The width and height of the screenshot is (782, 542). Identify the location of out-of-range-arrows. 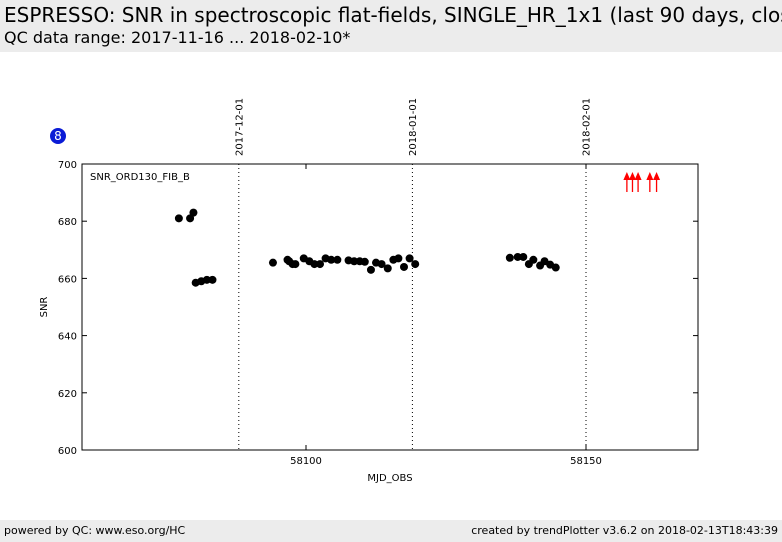
(642, 182).